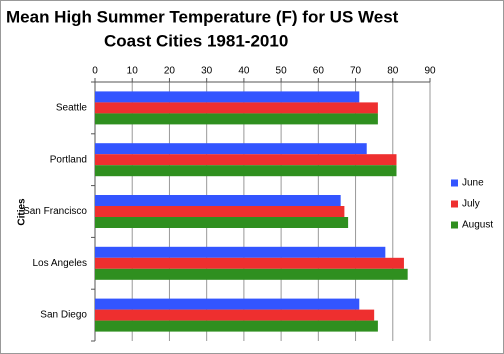  What do you see at coordinates (133, 71) in the screenshot?
I see `x-tick-label: 10` at bounding box center [133, 71].